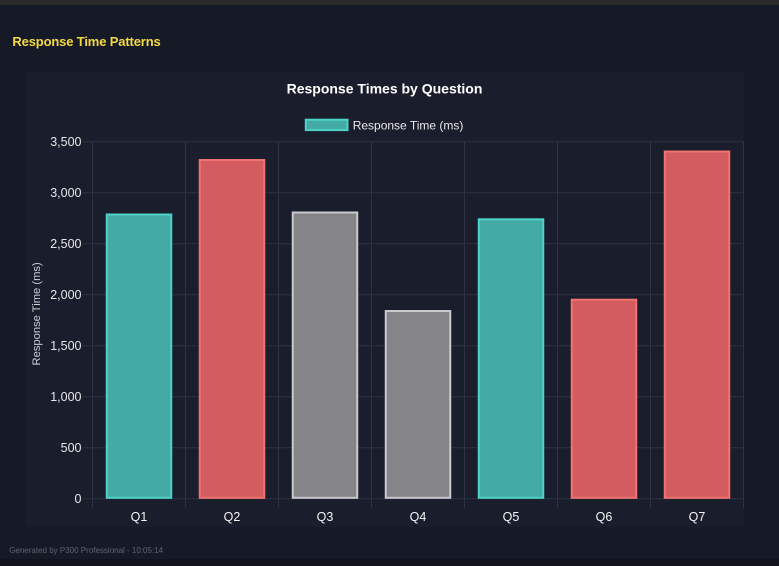  Describe the element at coordinates (71, 448) in the screenshot. I see `svg-text: 500` at that location.